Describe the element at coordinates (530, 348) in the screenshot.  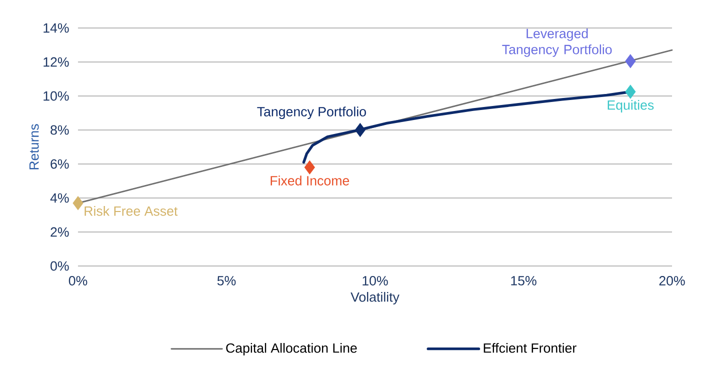
I see `legend-label: Effcient Frontier` at that location.